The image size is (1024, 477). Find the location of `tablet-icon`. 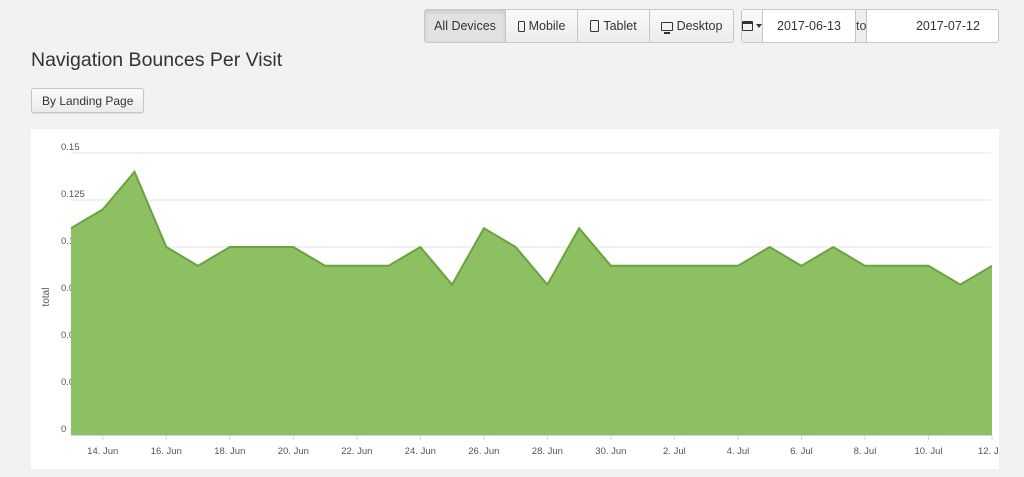

tablet-icon is located at coordinates (595, 26).